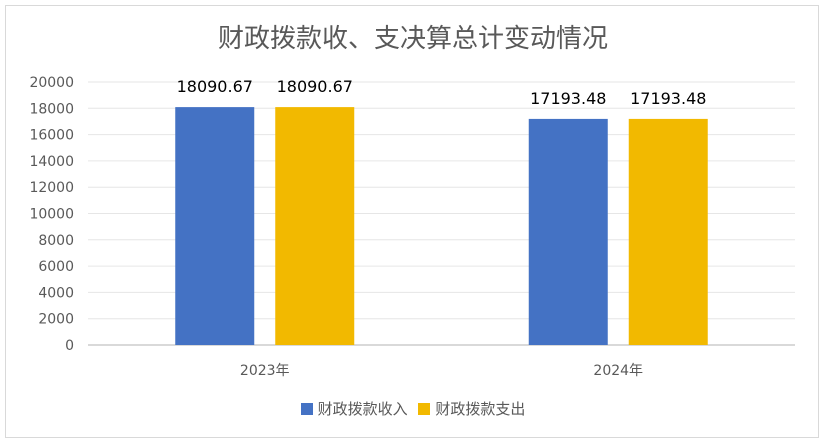 This screenshot has width=826, height=446. What do you see at coordinates (412, 39) in the screenshot?
I see `chart-title: 财政拨款收、支决算总计变动情况` at bounding box center [412, 39].